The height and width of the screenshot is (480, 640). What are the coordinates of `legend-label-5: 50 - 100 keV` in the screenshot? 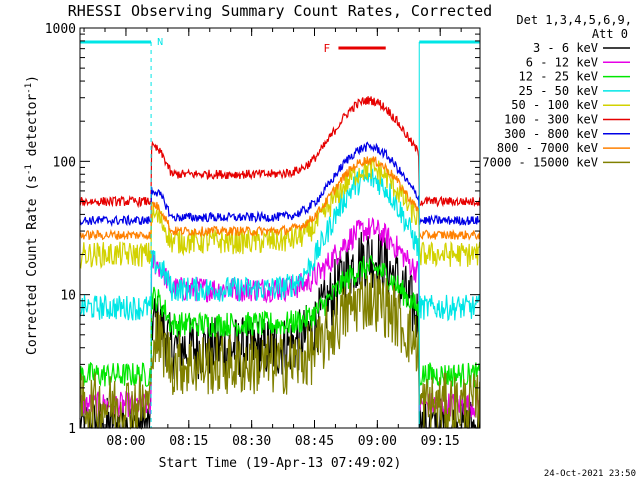 It's located at (554, 105).